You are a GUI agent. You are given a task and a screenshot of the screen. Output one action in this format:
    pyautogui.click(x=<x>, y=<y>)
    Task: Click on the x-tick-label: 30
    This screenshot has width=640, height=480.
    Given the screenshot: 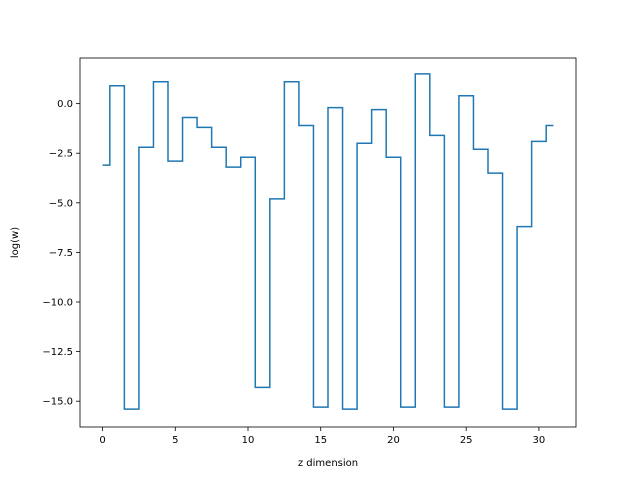 What is the action you would take?
    pyautogui.click(x=539, y=440)
    